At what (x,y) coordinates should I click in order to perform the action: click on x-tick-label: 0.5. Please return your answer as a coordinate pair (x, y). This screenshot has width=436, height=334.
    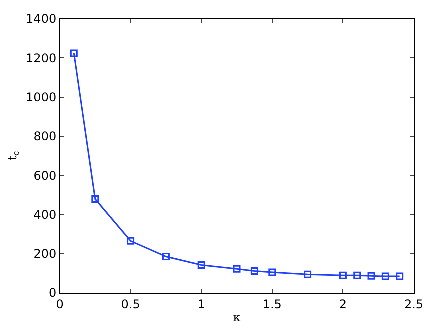
    Looking at the image, I should click on (130, 304).